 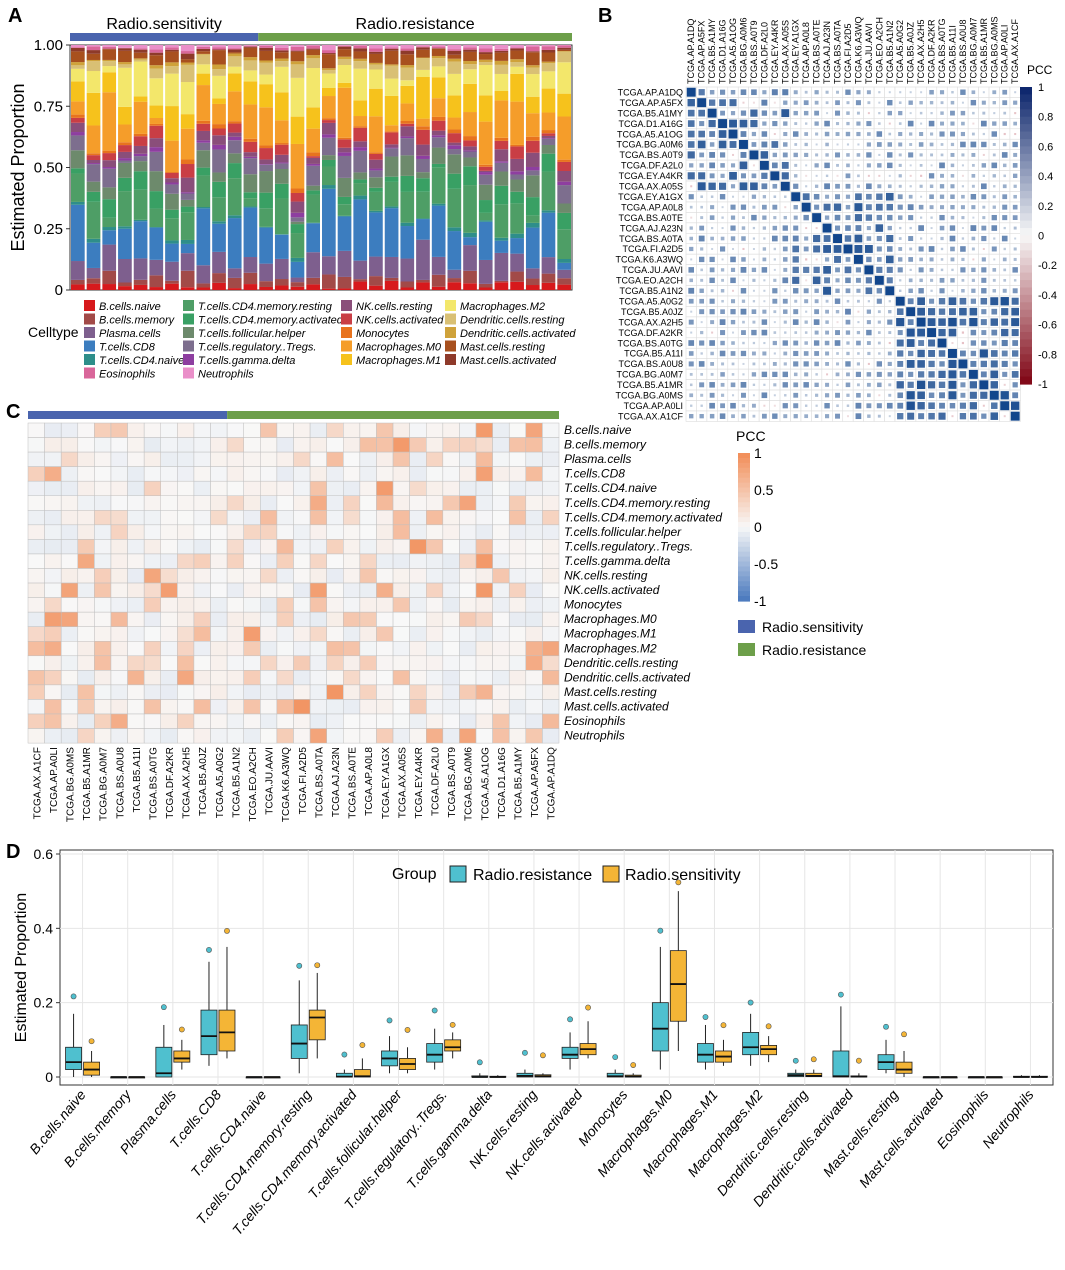 I want to click on row-label: Macrophages.M1, so click(x=610, y=634).